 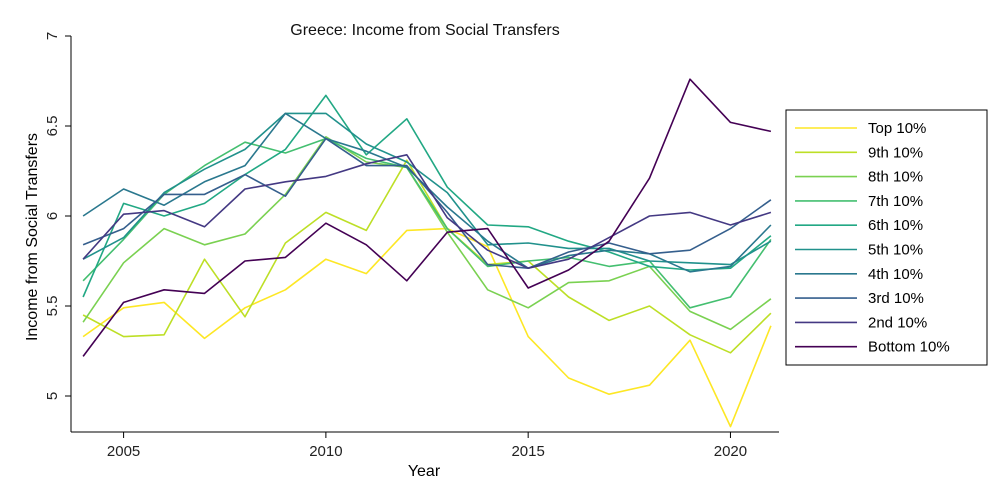 What do you see at coordinates (895, 201) in the screenshot?
I see `legend-label: 7th 10%` at bounding box center [895, 201].